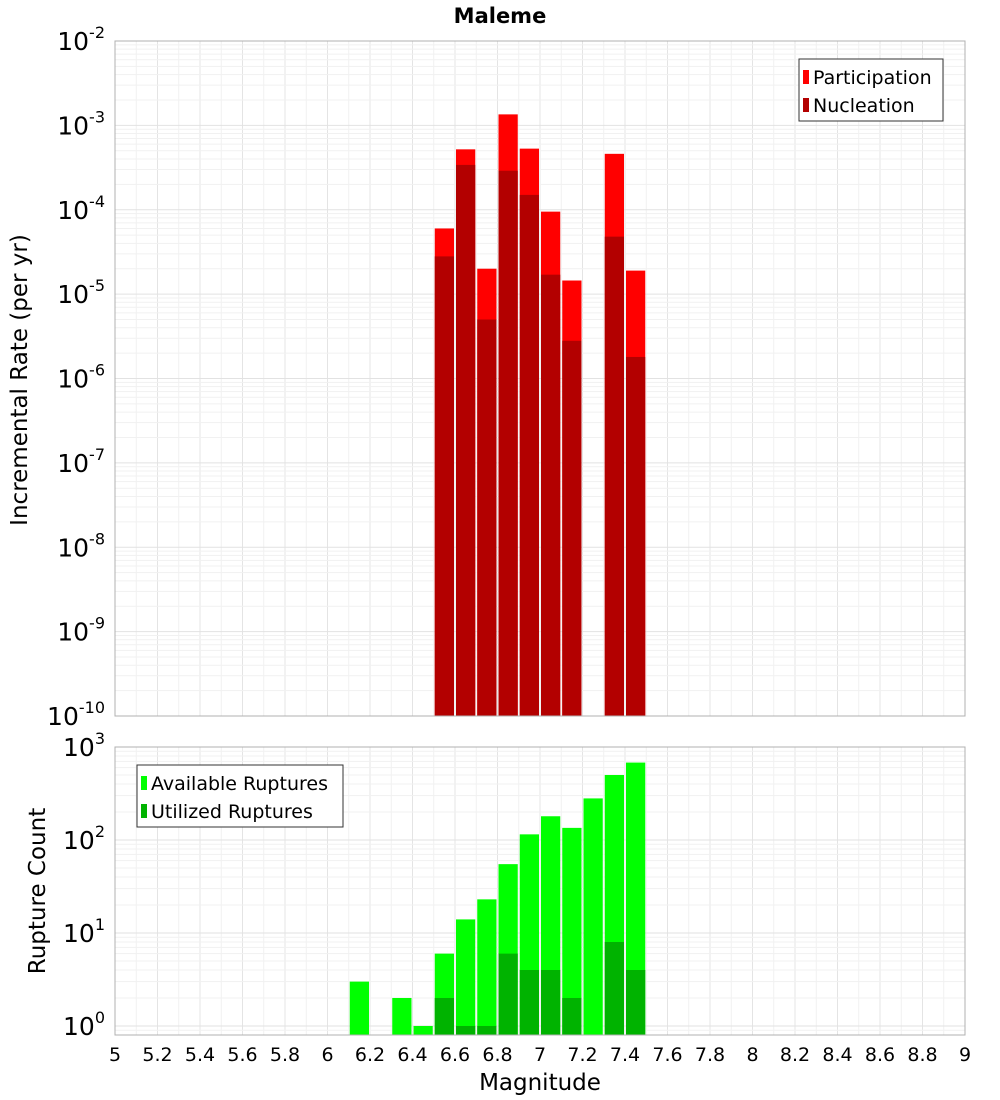 This screenshot has height=1100, width=1000. What do you see at coordinates (625, 1055) in the screenshot?
I see `x-tick-label: 7.4` at bounding box center [625, 1055].